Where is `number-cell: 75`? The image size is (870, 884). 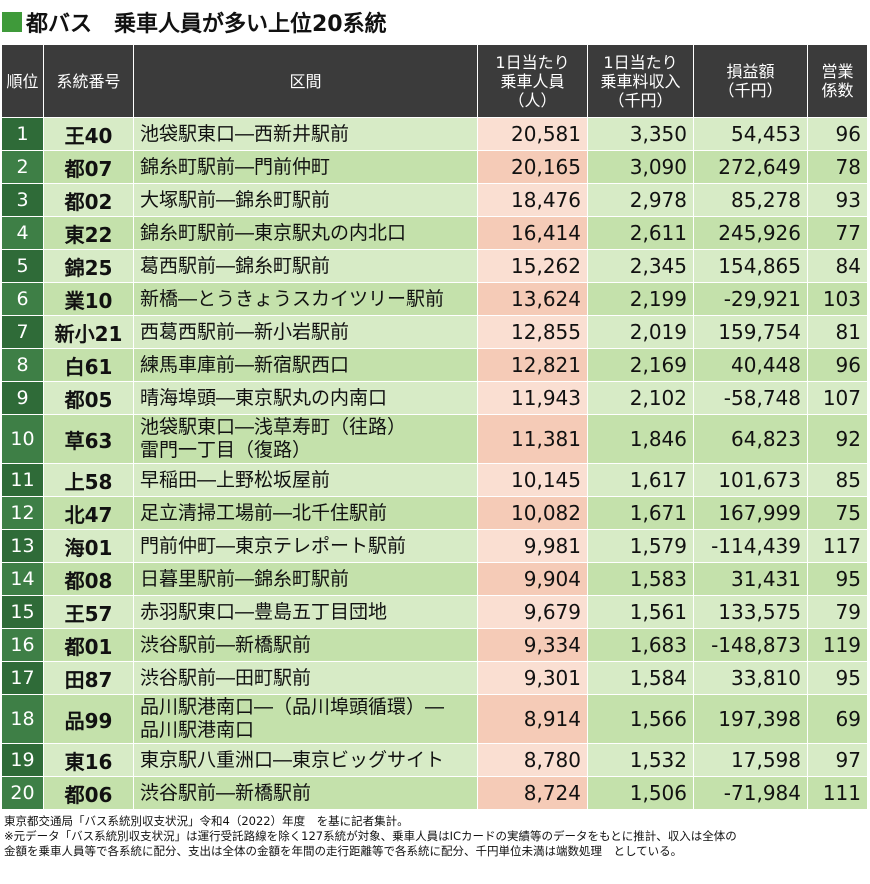
number-cell: 75 is located at coordinates (837, 513).